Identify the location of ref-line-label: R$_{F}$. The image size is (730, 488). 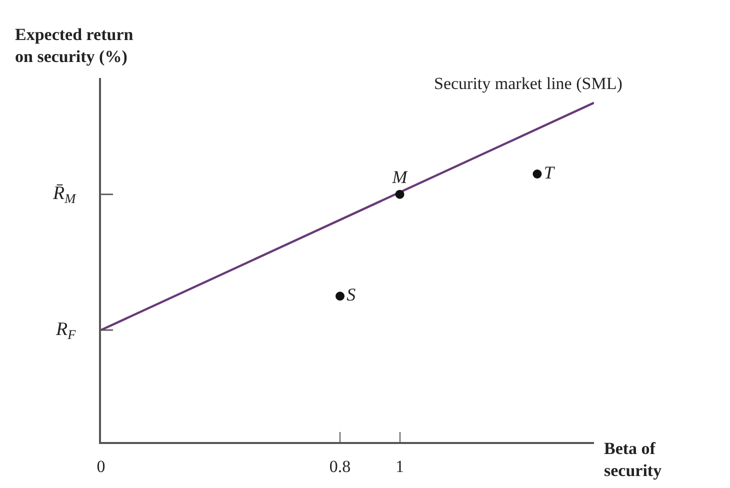
(66, 330).